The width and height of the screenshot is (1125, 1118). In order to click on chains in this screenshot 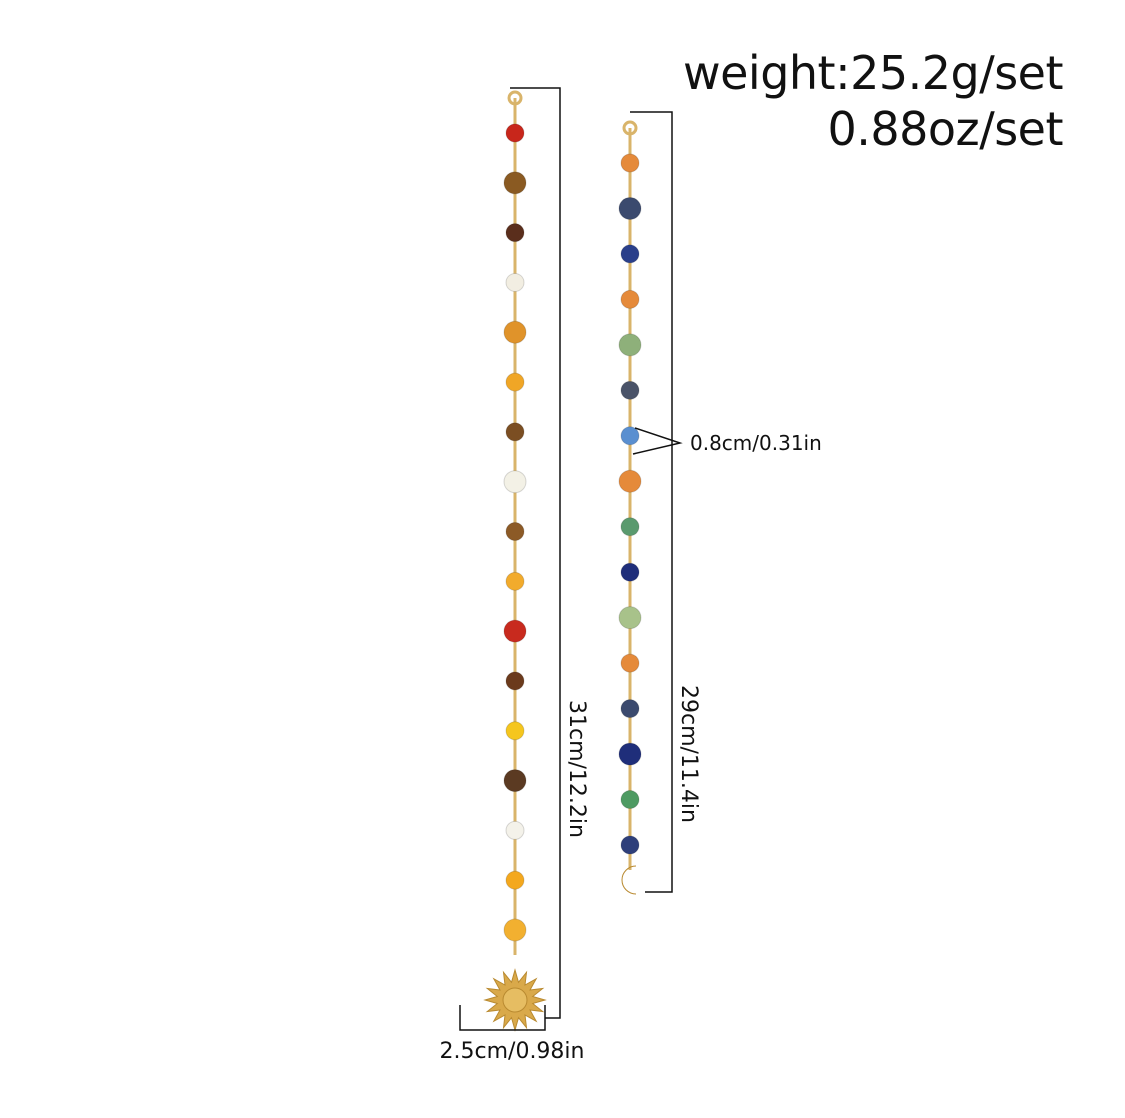, I will do `click(562, 561)`.